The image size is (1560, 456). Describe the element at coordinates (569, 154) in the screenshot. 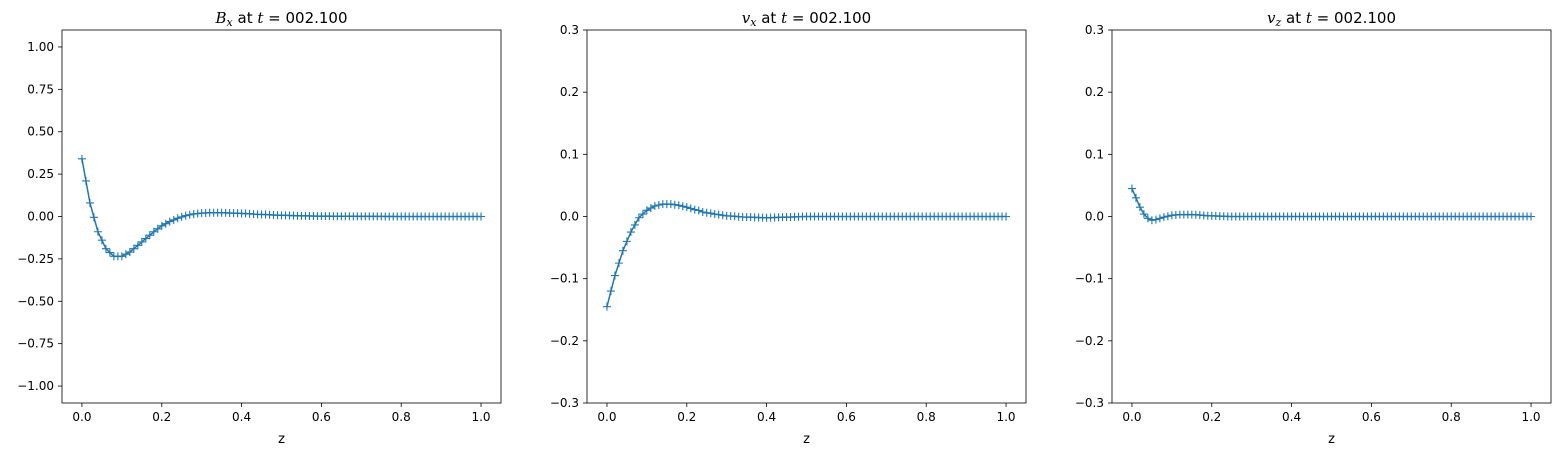

I see `y-tick-label: 0.1` at that location.